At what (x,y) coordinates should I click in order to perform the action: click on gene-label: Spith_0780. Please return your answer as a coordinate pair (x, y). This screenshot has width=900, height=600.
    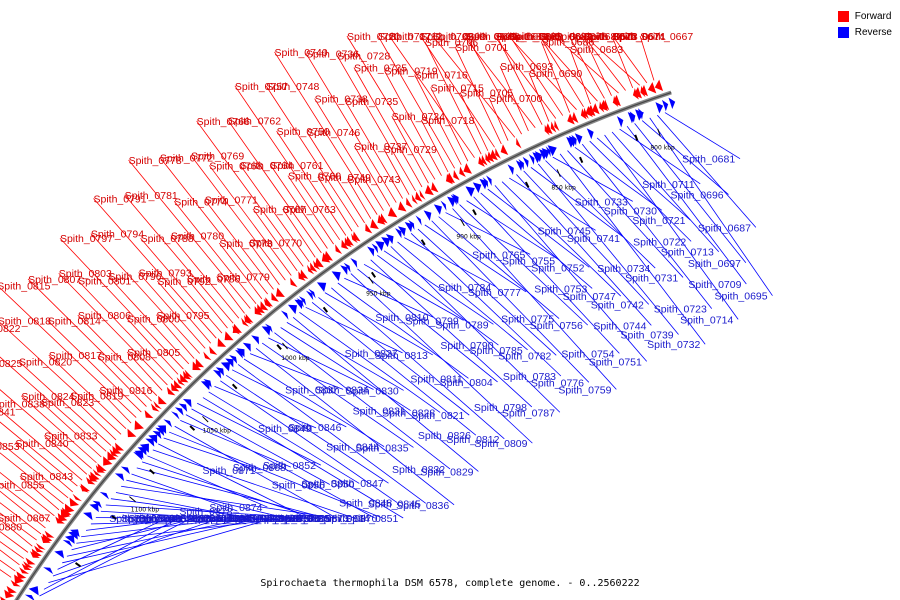
    Looking at the image, I should click on (197, 237).